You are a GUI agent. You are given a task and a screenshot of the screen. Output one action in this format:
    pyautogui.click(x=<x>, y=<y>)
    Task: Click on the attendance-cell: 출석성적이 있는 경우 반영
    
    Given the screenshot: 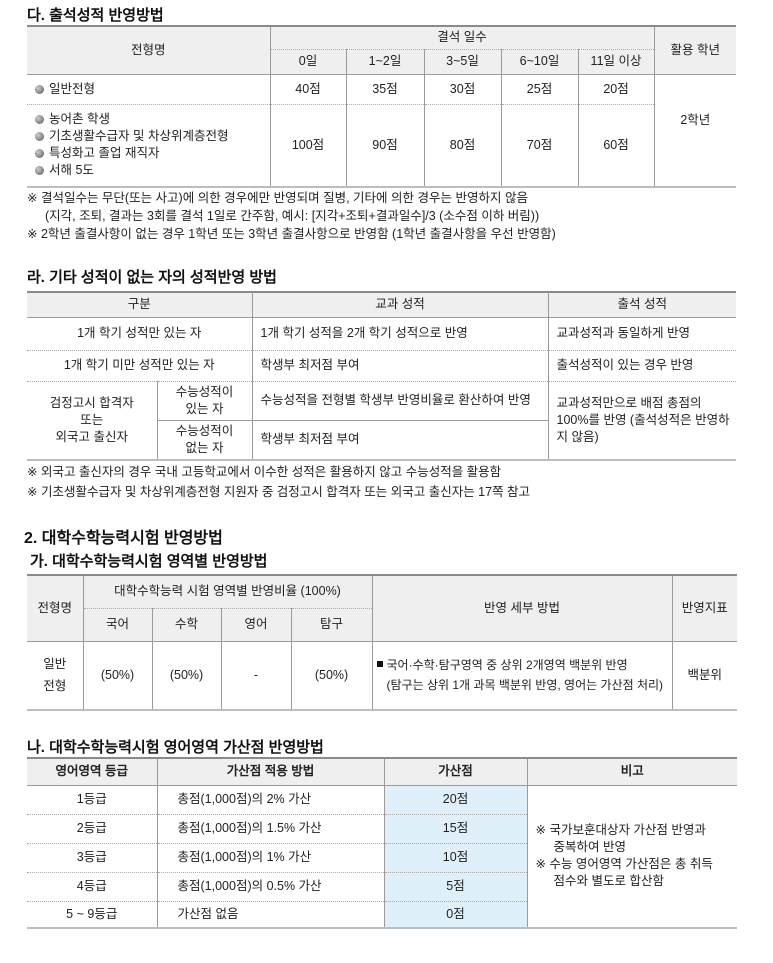 What is the action you would take?
    pyautogui.click(x=642, y=366)
    